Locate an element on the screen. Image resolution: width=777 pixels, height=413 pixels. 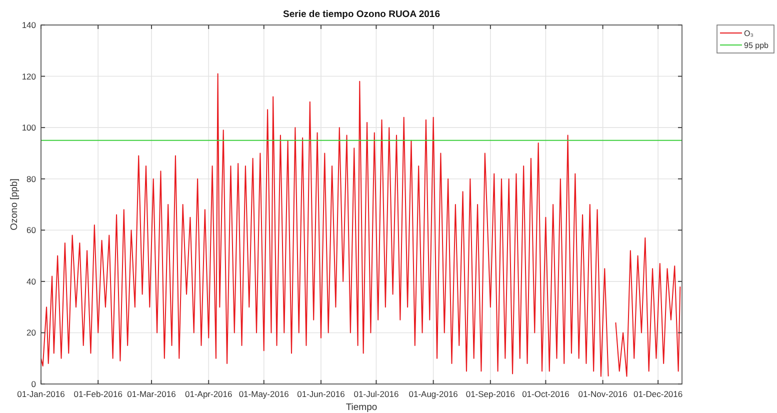
x-tick-label: 01-Dec-2016 is located at coordinates (658, 394).